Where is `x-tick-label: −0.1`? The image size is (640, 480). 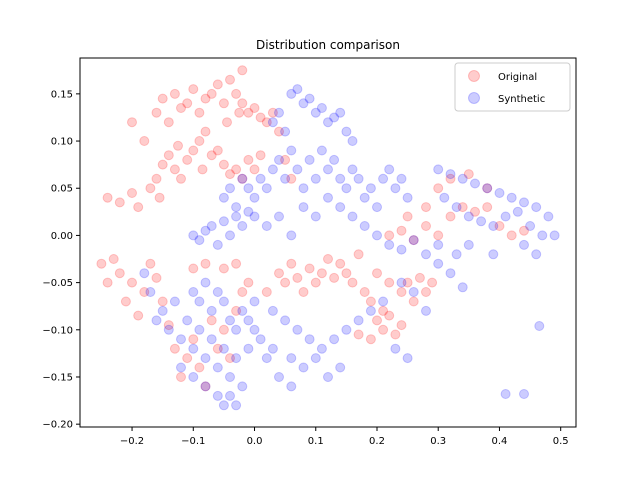
x-tick-label: −0.1 is located at coordinates (193, 441).